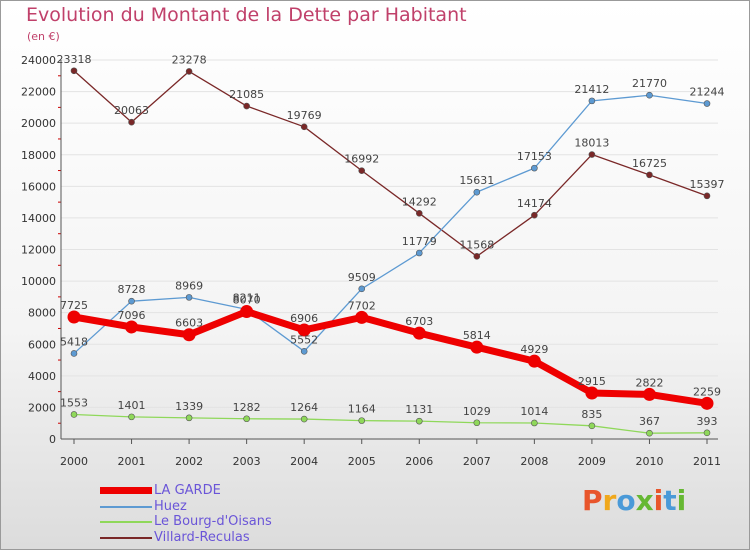  What do you see at coordinates (189, 461) in the screenshot?
I see `x-tick-label: 2002` at bounding box center [189, 461].